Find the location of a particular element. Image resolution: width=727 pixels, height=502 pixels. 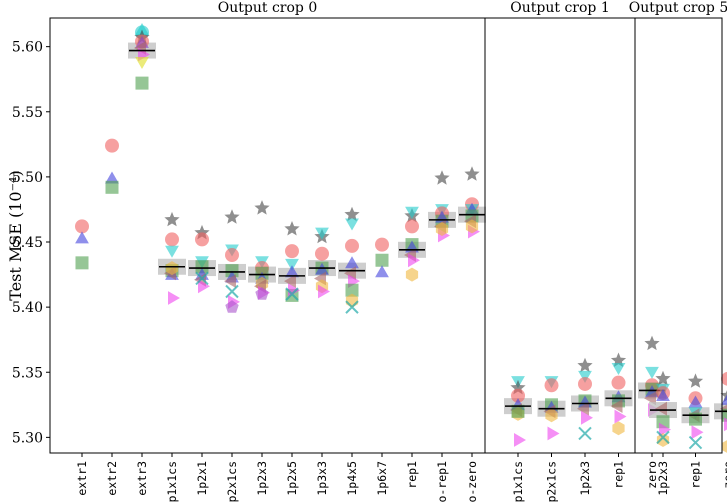

x-tick-label: extr3 is located at coordinates (142, 478).